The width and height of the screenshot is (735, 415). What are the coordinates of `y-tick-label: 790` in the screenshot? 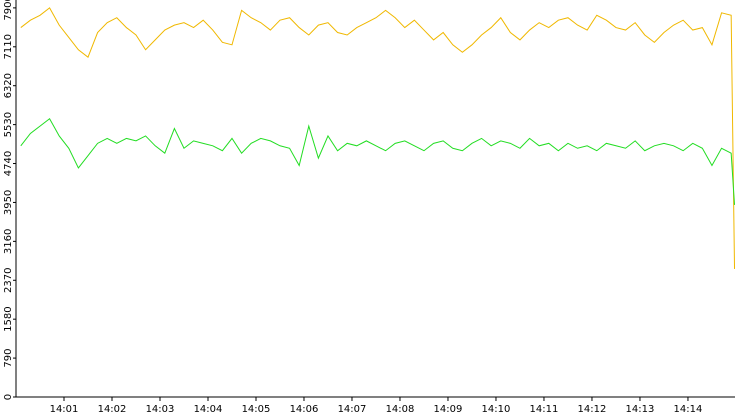 It's located at (8, 358).